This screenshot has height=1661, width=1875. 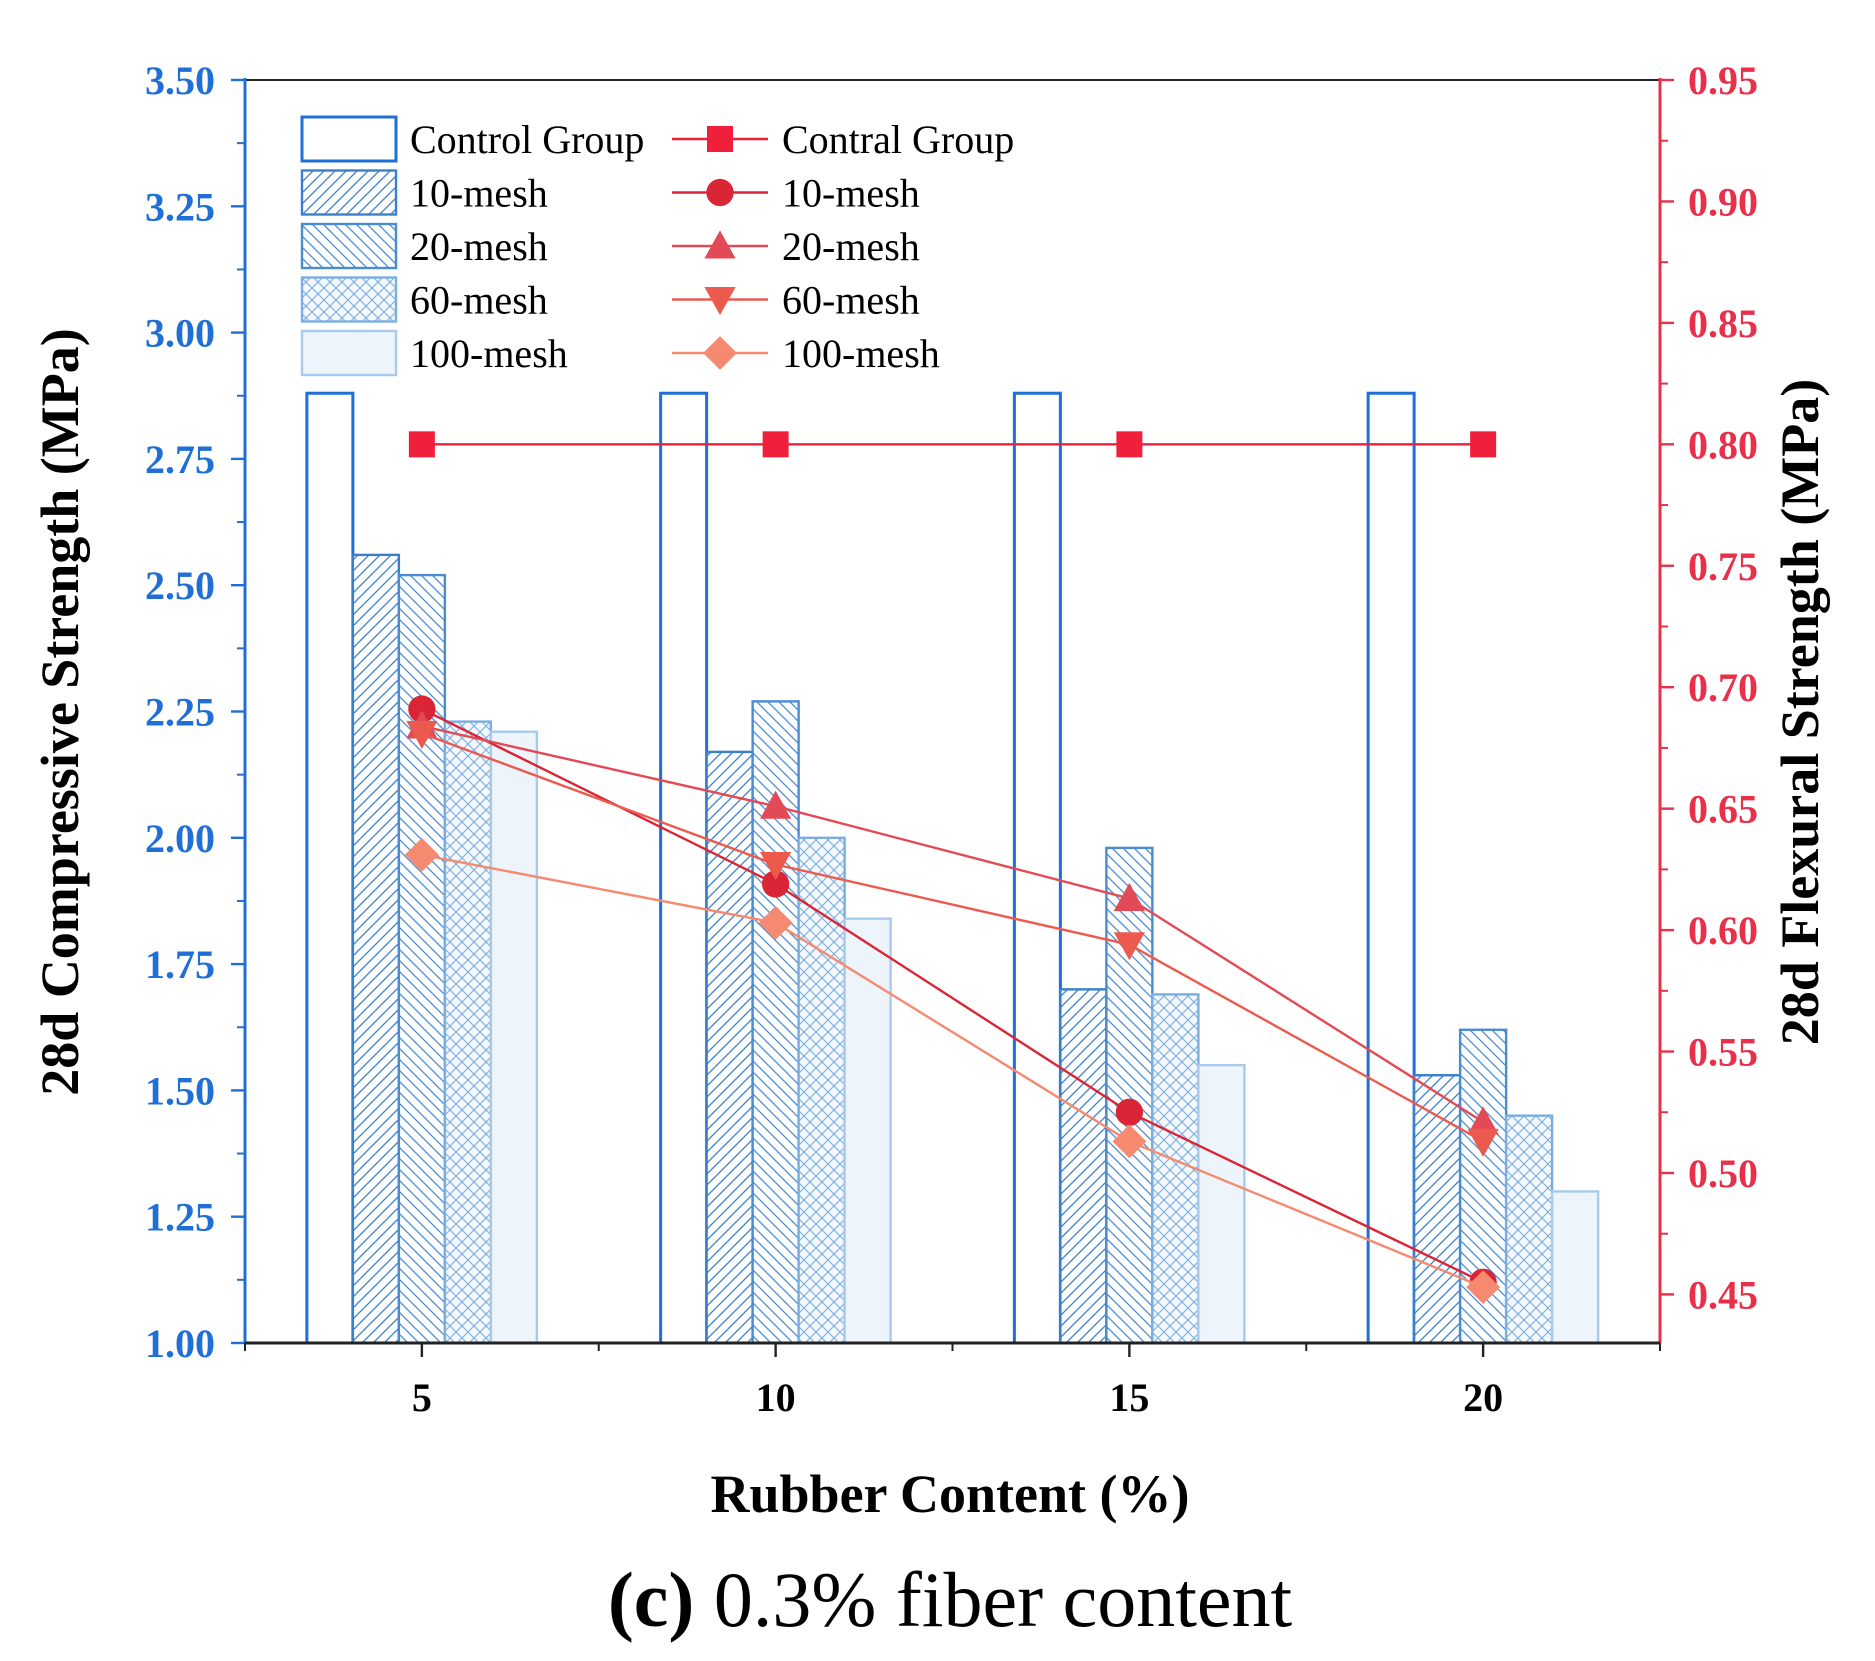 What do you see at coordinates (489, 353) in the screenshot?
I see `legend-label-bar-100-mesh: 100-mesh` at bounding box center [489, 353].